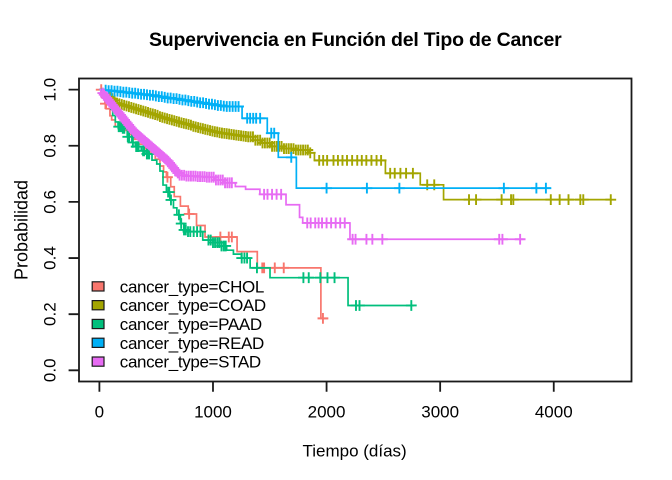 This screenshot has width=672, height=480. Describe the element at coordinates (50, 90) in the screenshot. I see `svg-text: 1.0` at that location.